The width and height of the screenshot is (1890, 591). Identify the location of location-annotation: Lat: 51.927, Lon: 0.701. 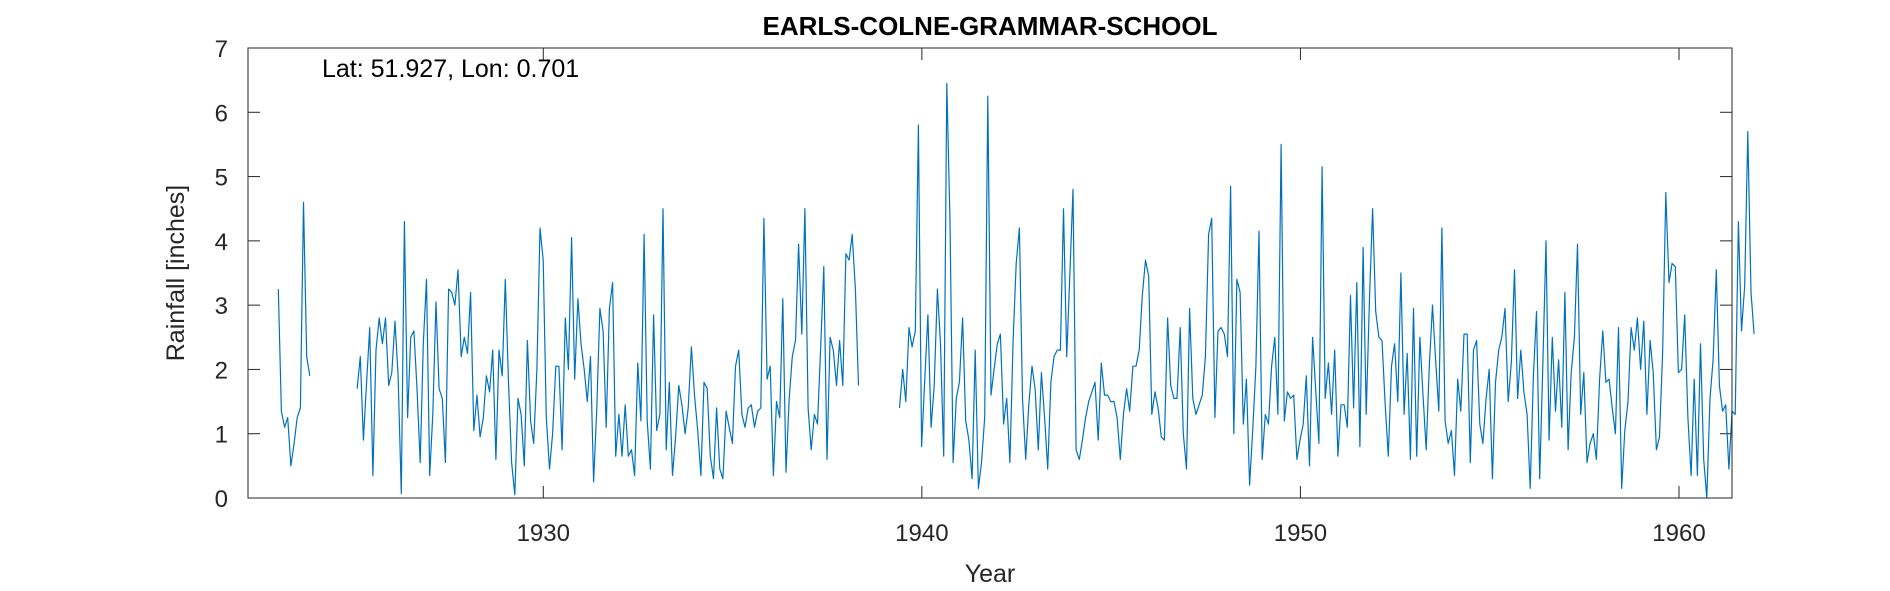
(450, 69).